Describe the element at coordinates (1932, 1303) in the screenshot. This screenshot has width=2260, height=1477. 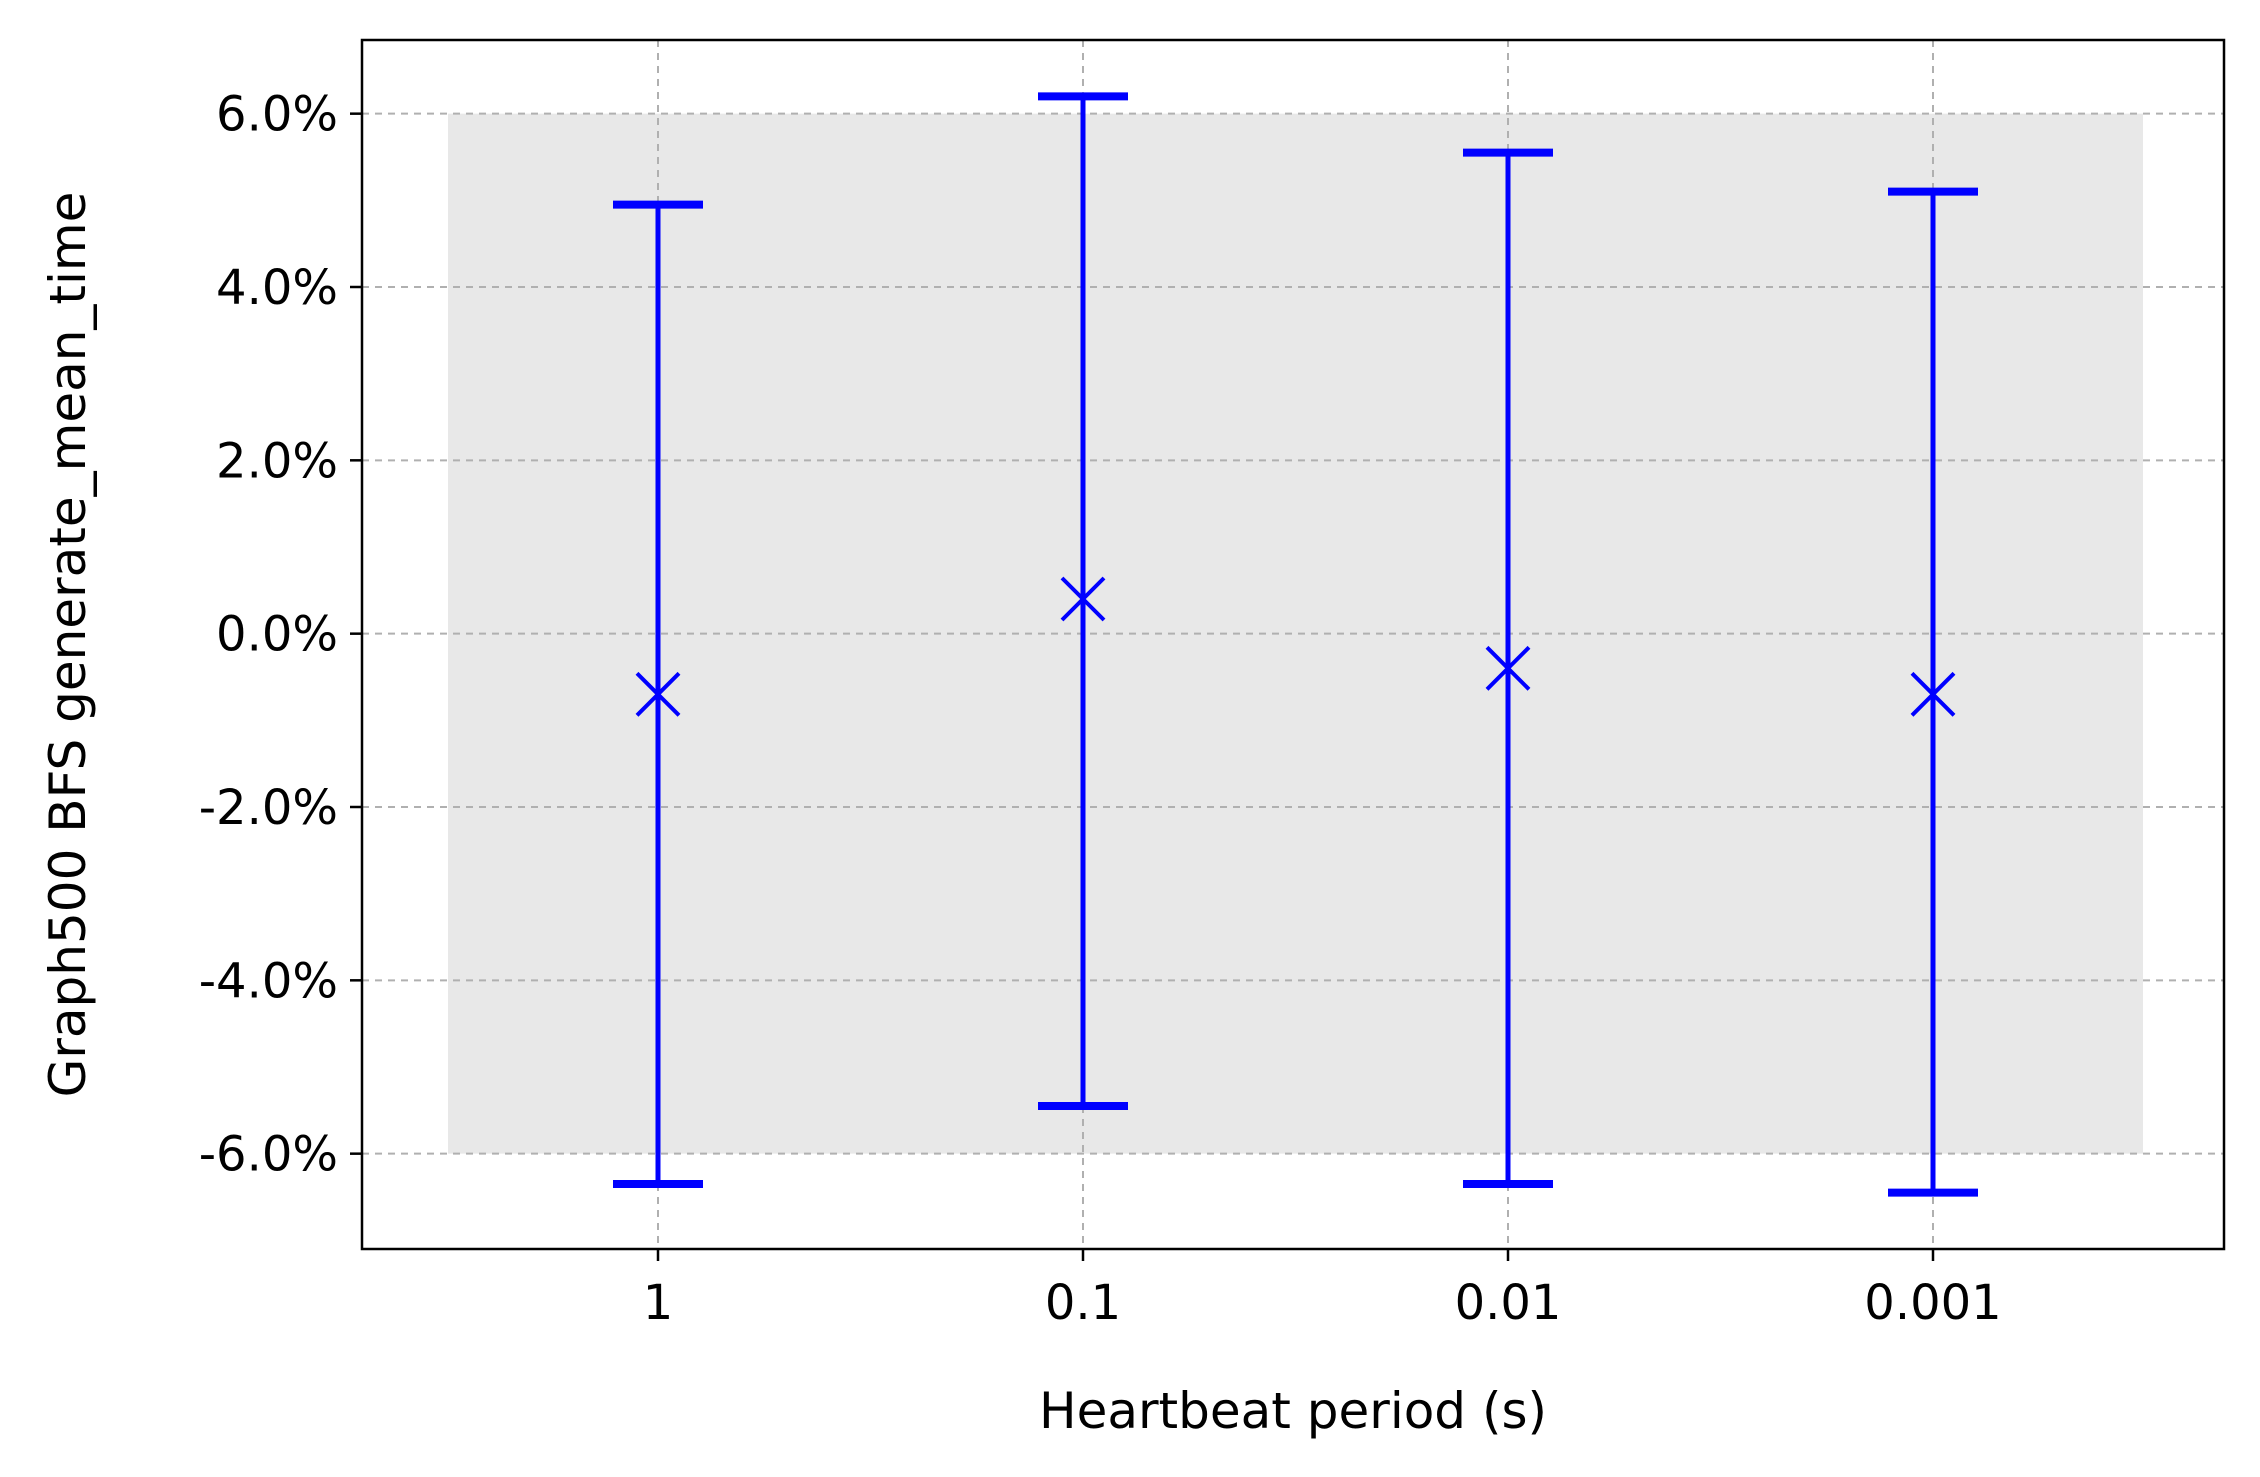
I see `x-tick-label-3: 0.001` at that location.